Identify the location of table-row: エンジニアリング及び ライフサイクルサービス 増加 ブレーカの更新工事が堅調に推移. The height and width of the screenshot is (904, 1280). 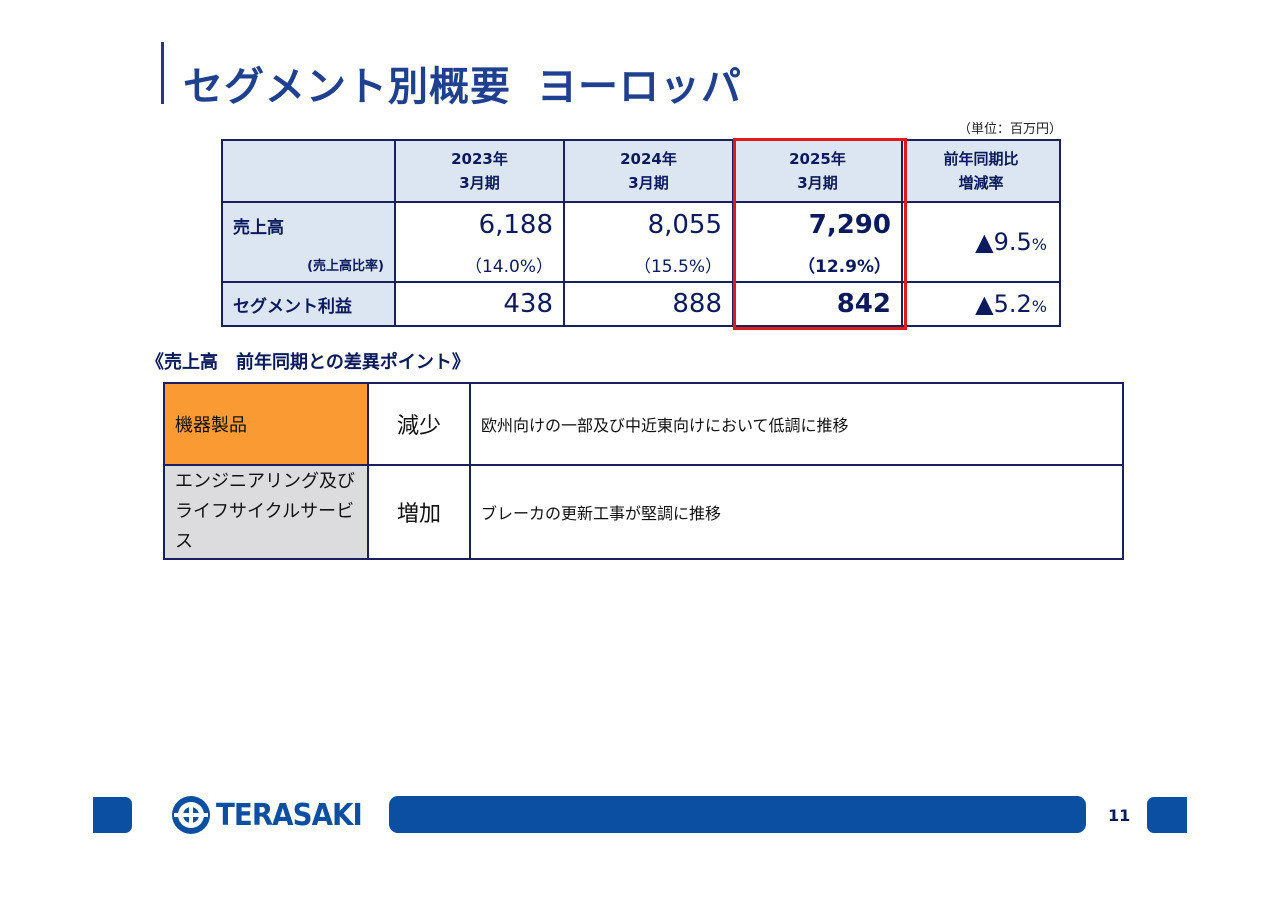
(643, 512).